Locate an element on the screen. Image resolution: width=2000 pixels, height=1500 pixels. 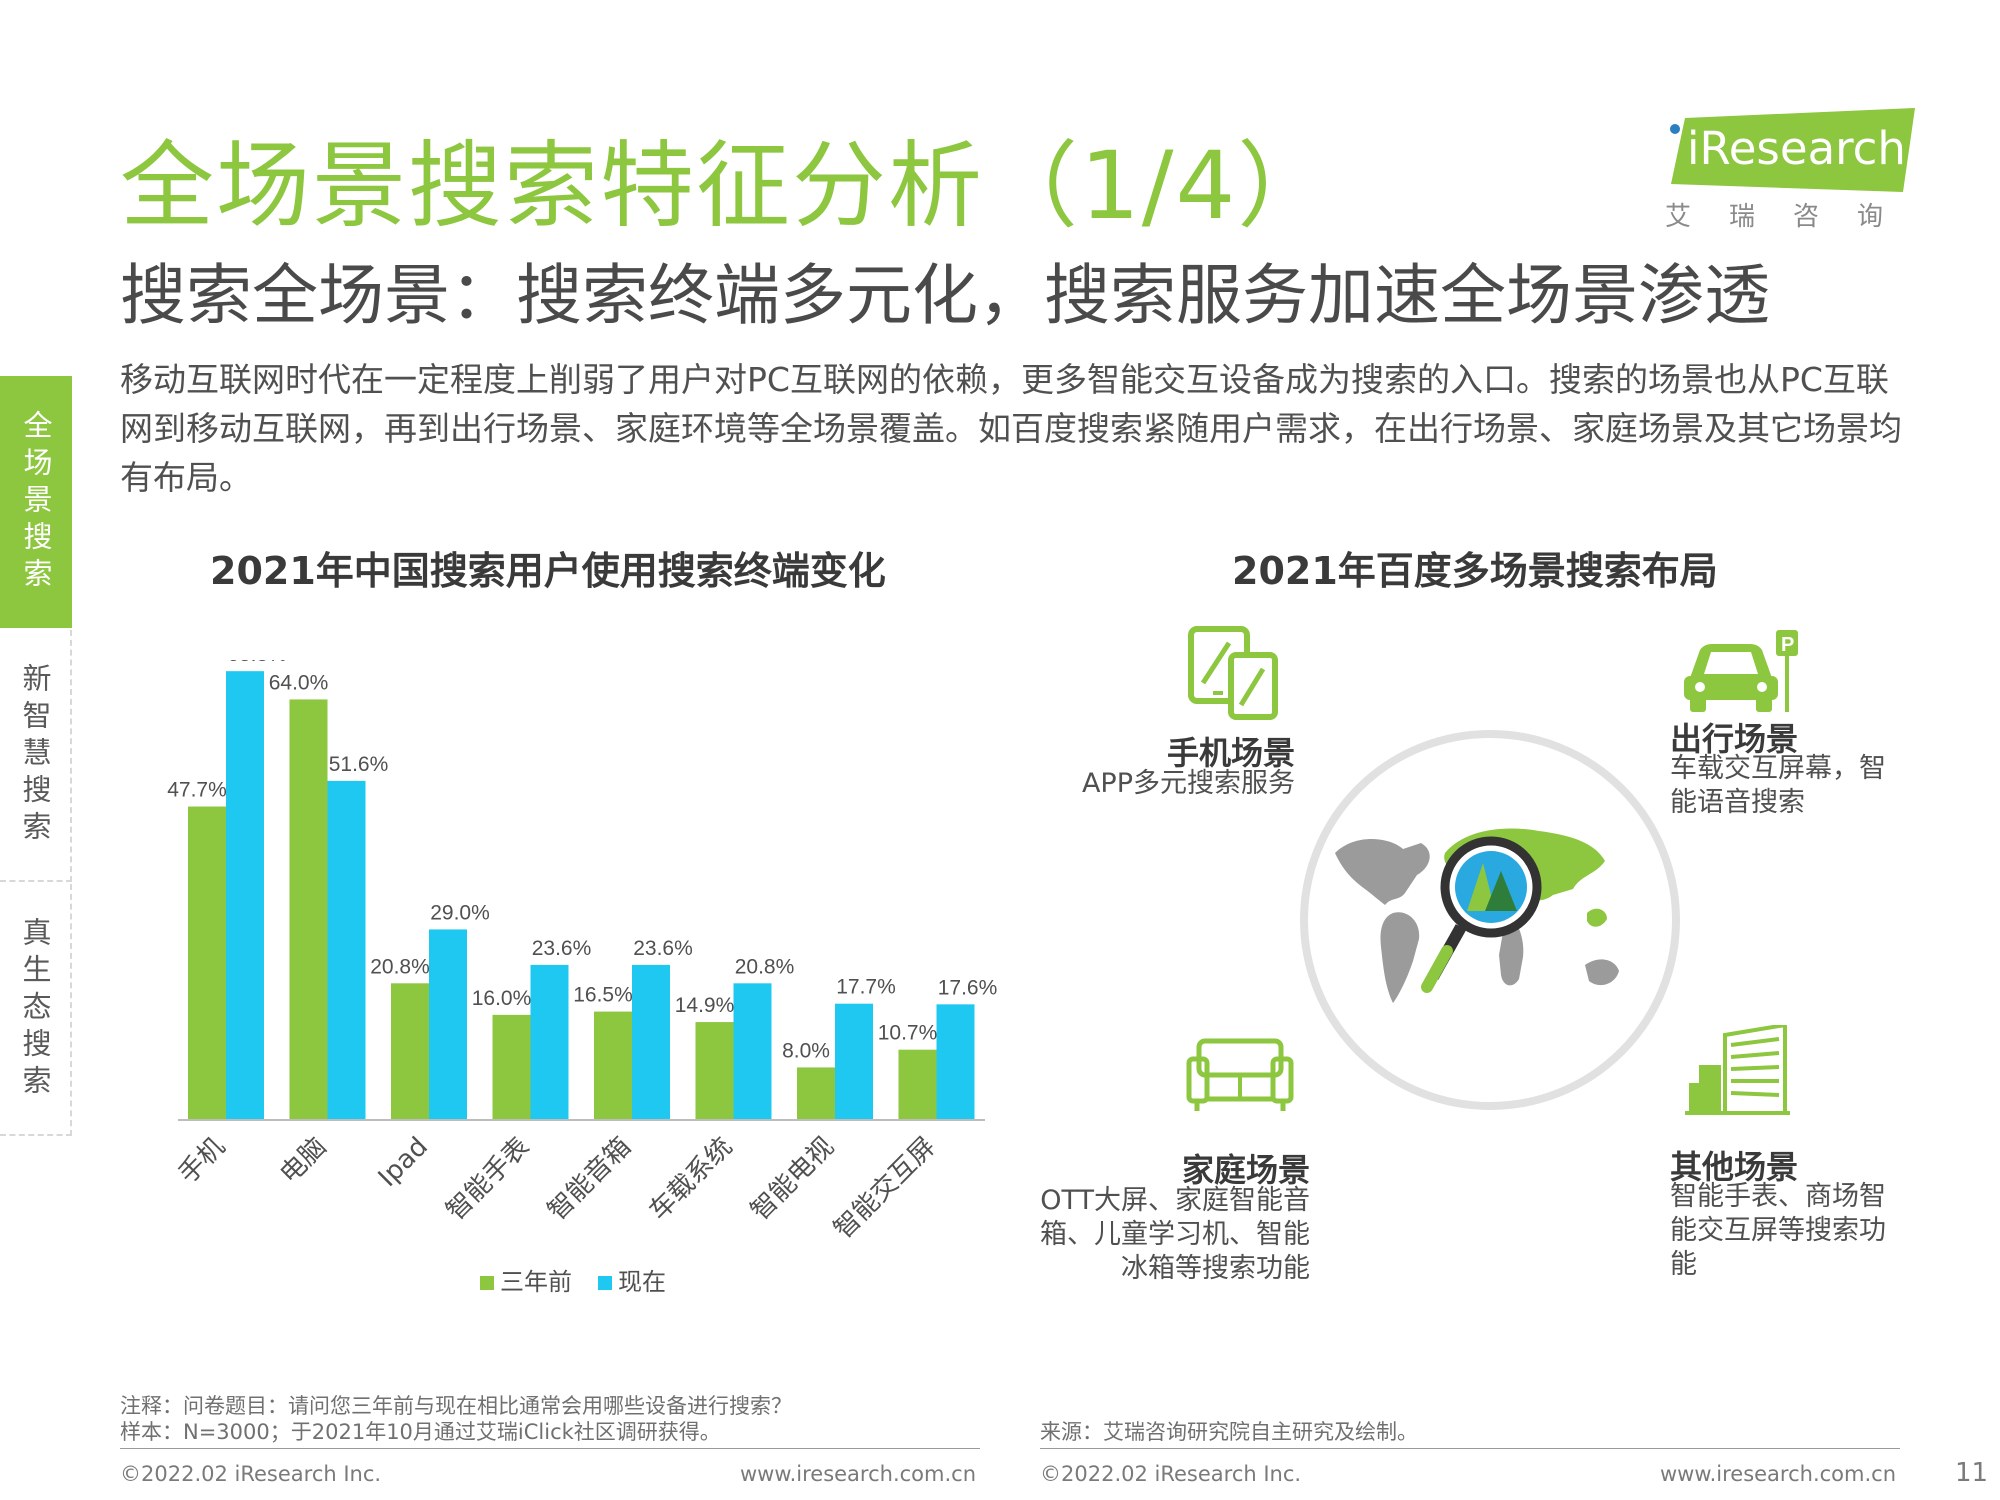
category-label: 智能电视 is located at coordinates (792, 1179).